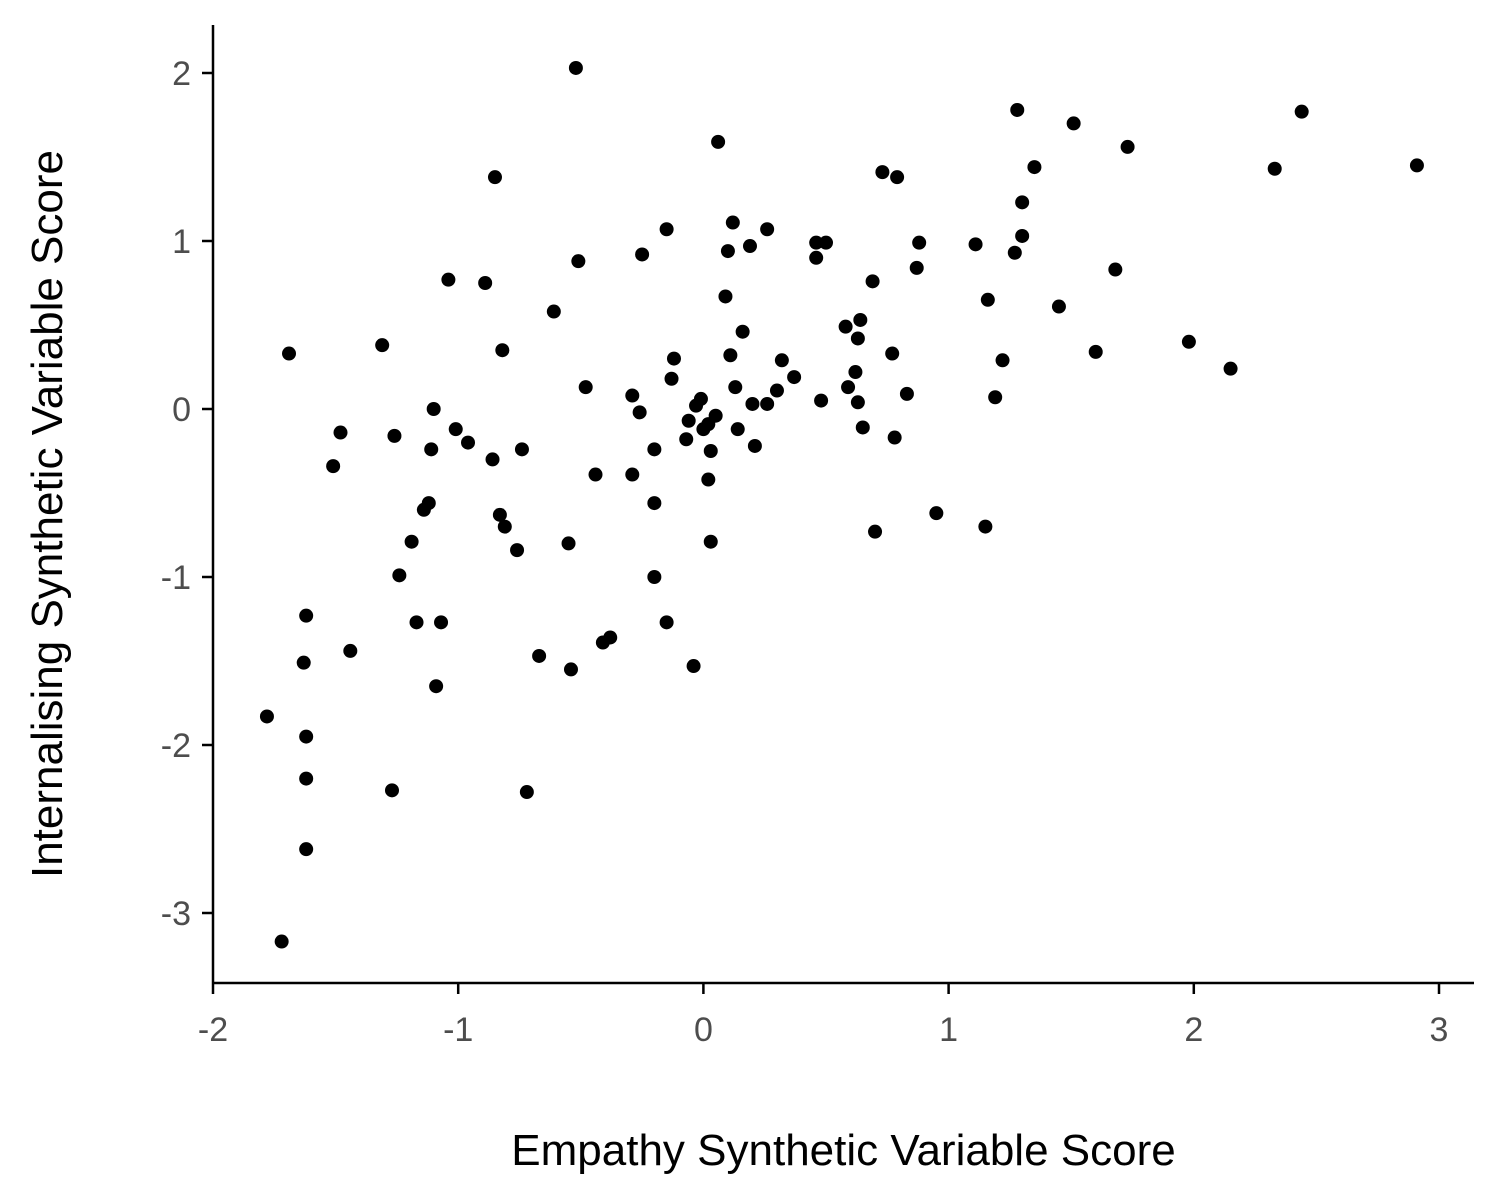  What do you see at coordinates (1439, 1030) in the screenshot?
I see `x-tick-label: 3` at bounding box center [1439, 1030].